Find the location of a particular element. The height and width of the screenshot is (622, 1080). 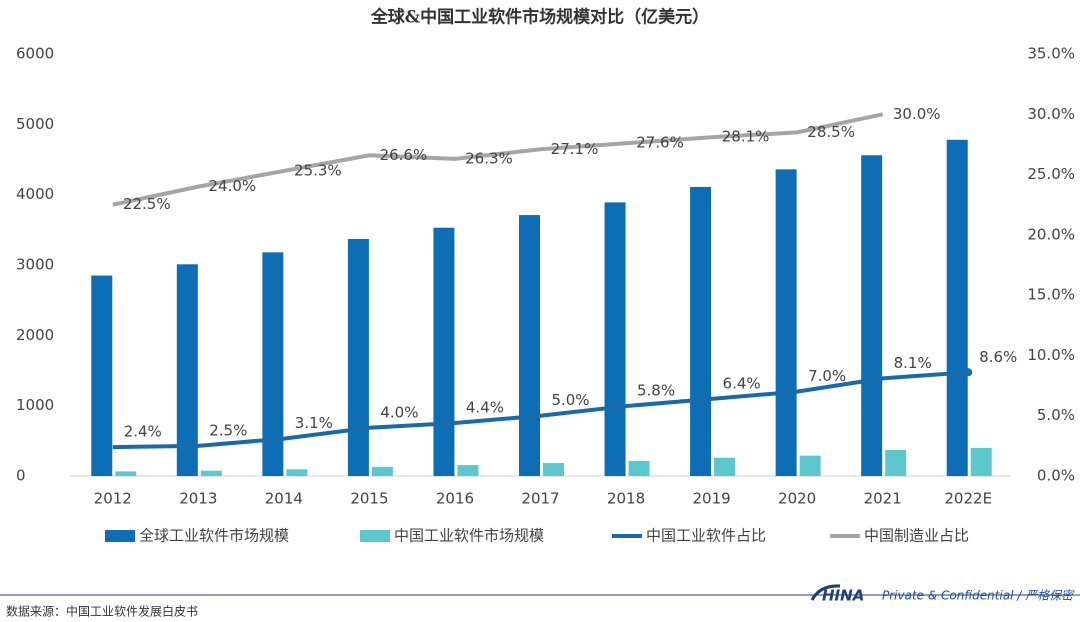

value-label: 7.0% is located at coordinates (827, 376).